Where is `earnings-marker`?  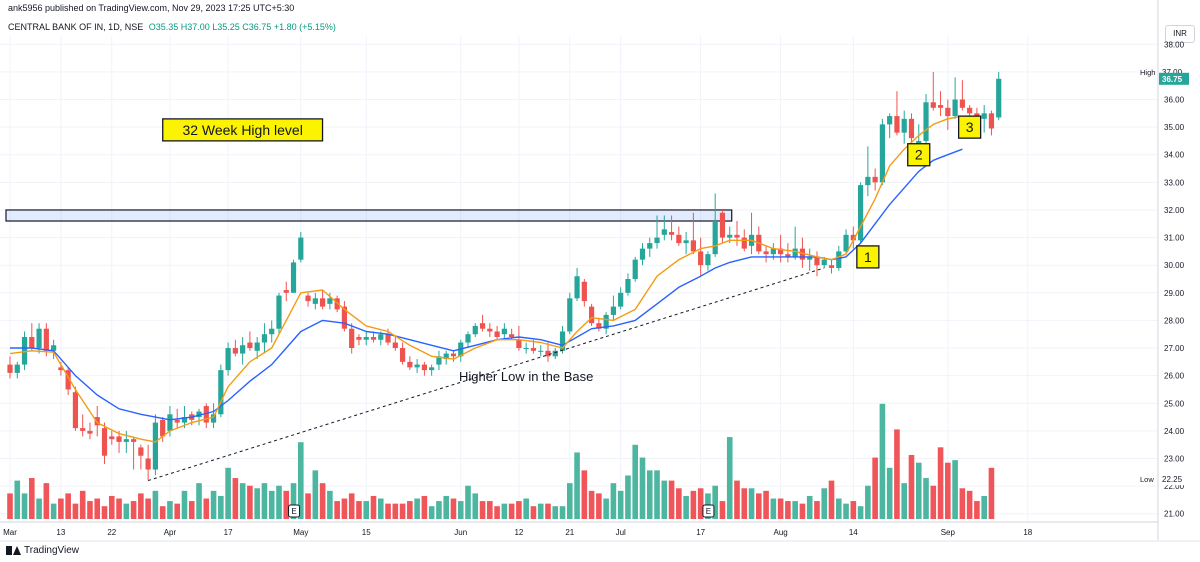
earnings-marker is located at coordinates (294, 511).